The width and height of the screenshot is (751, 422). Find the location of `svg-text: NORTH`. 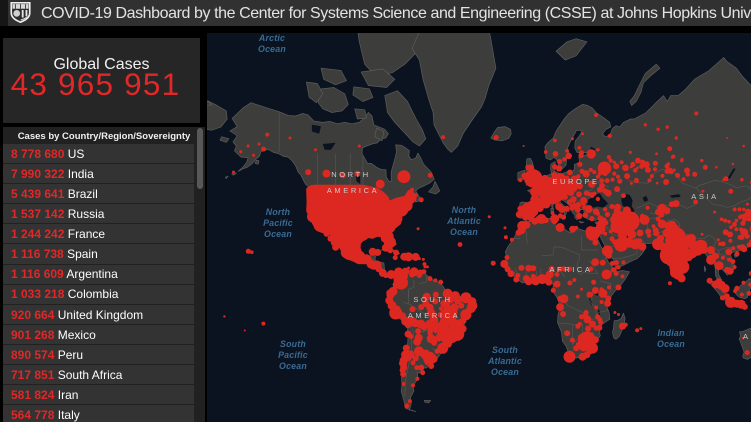

svg-text: NORTH is located at coordinates (351, 174).